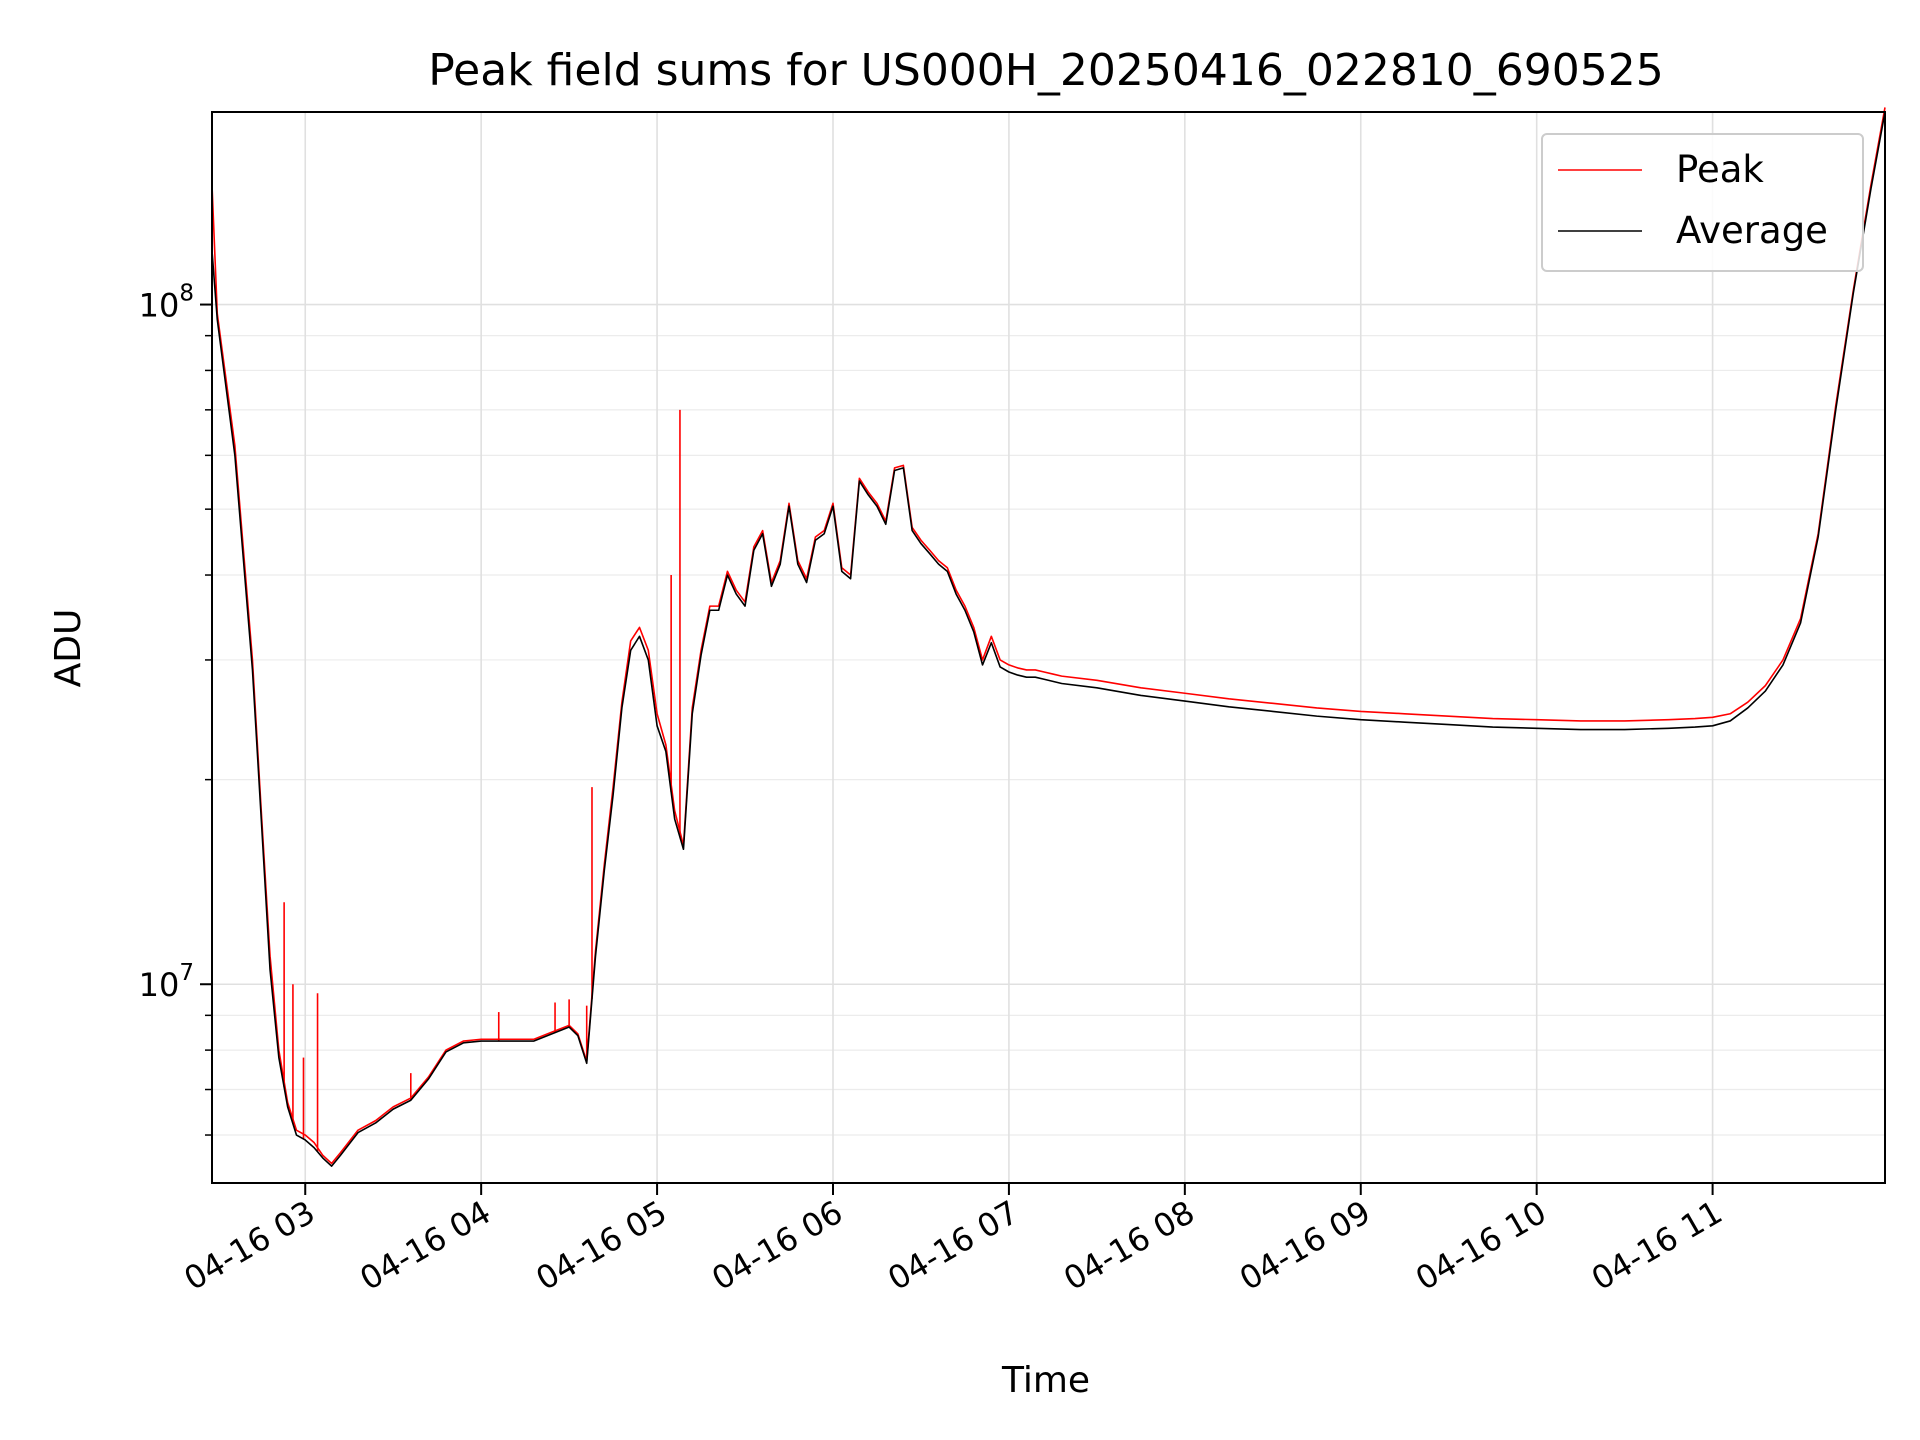  Describe the element at coordinates (186, 294) in the screenshot. I see `y-tick-label-exponent: 8` at that location.